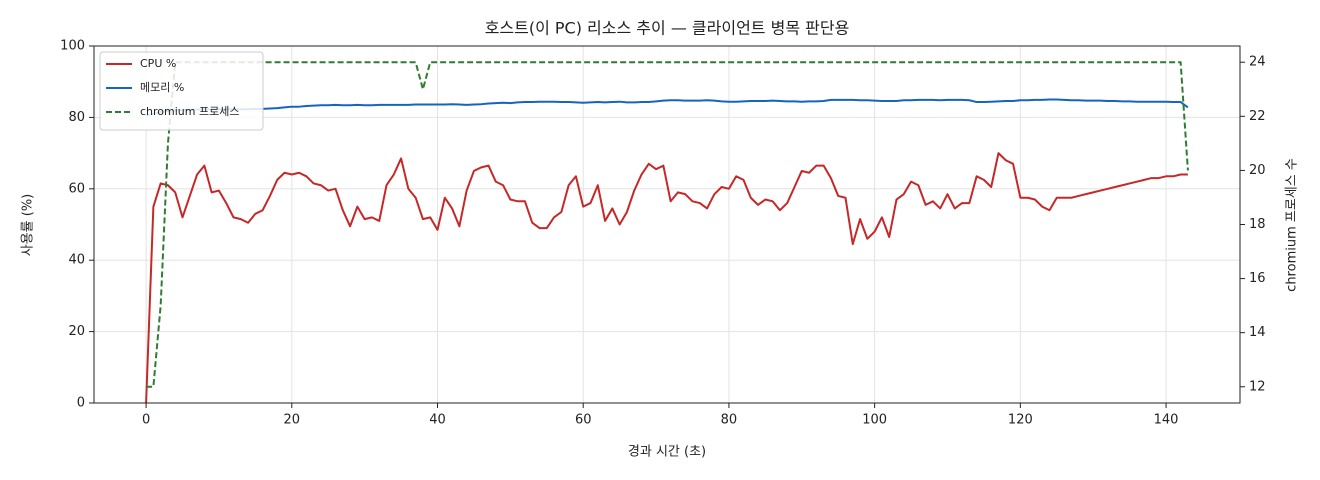  Describe the element at coordinates (1257, 170) in the screenshot. I see `y2-tick-label: 20` at that location.